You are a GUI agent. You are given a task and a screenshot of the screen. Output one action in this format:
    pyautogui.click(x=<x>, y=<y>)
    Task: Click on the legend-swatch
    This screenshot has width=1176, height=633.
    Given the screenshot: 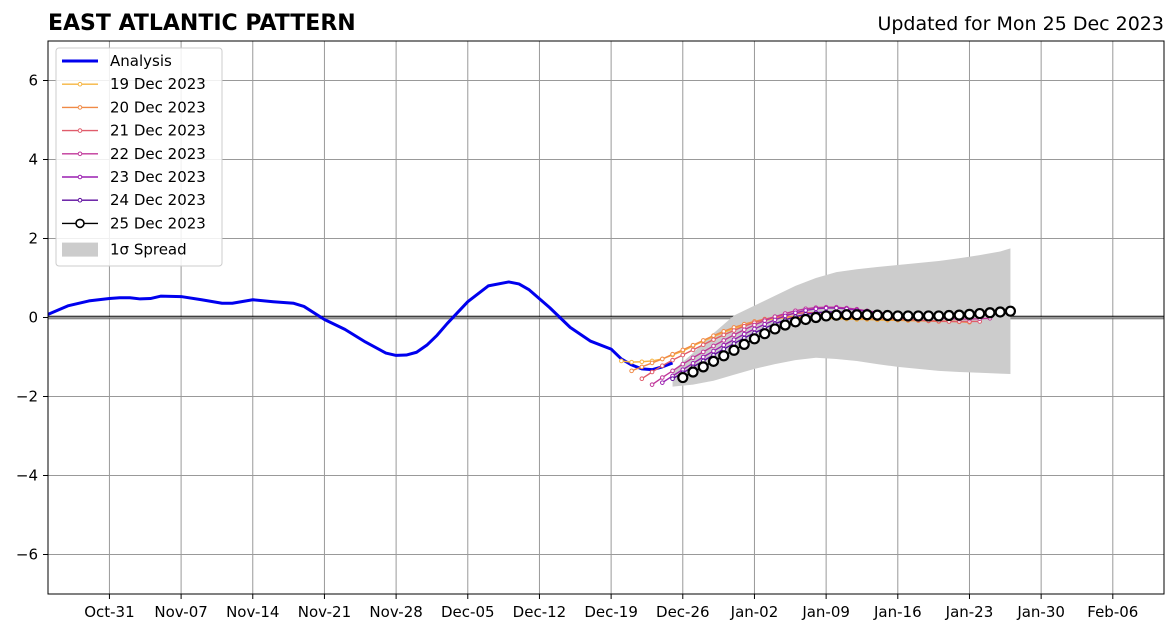 What is the action you would take?
    pyautogui.click(x=80, y=249)
    